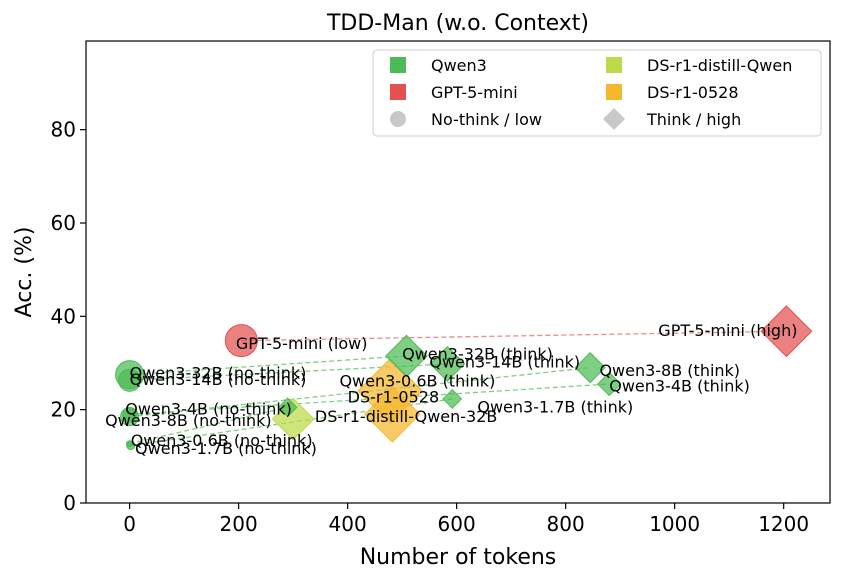 This screenshot has width=842, height=581. Describe the element at coordinates (398, 65) in the screenshot. I see `legend-marker-qwen3` at that location.